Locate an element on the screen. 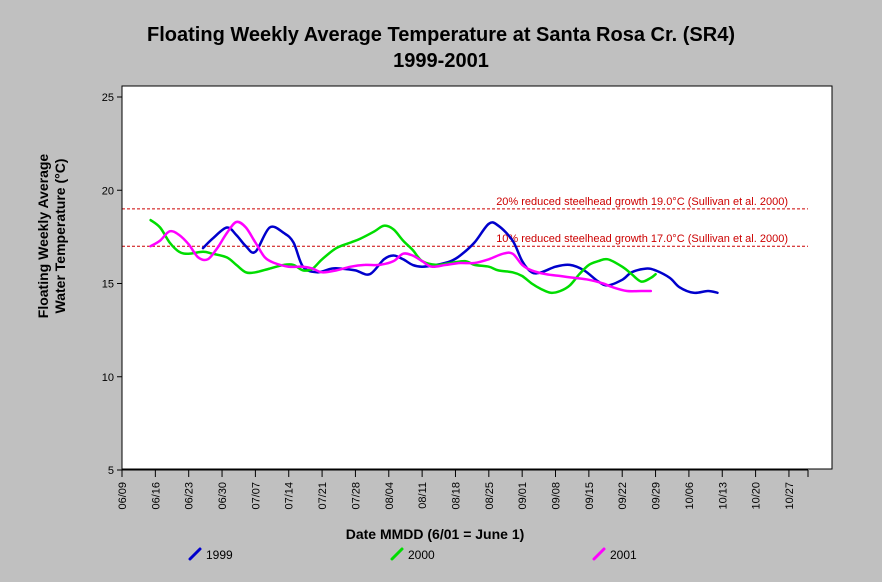  x-tick-label: 06/09 is located at coordinates (123, 496).